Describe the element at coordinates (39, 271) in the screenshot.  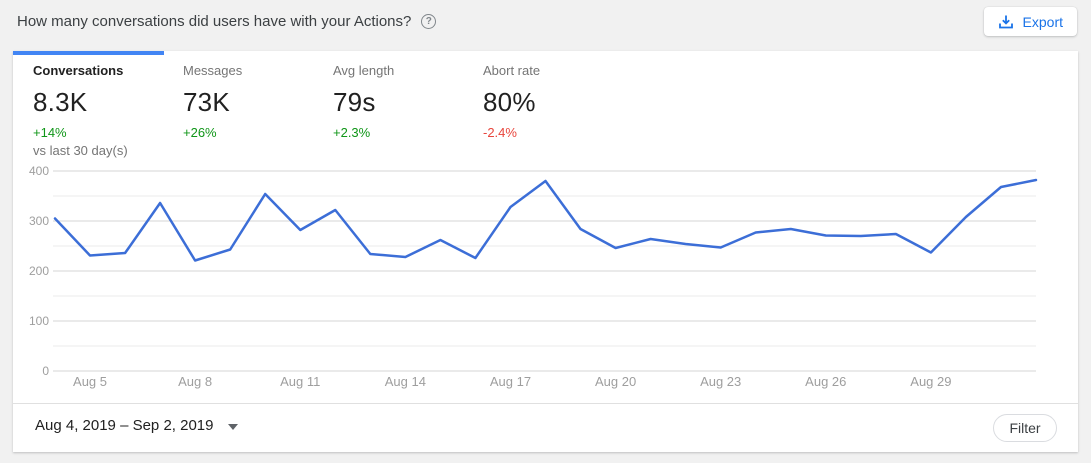
I see `y-axis-label: 200` at that location.